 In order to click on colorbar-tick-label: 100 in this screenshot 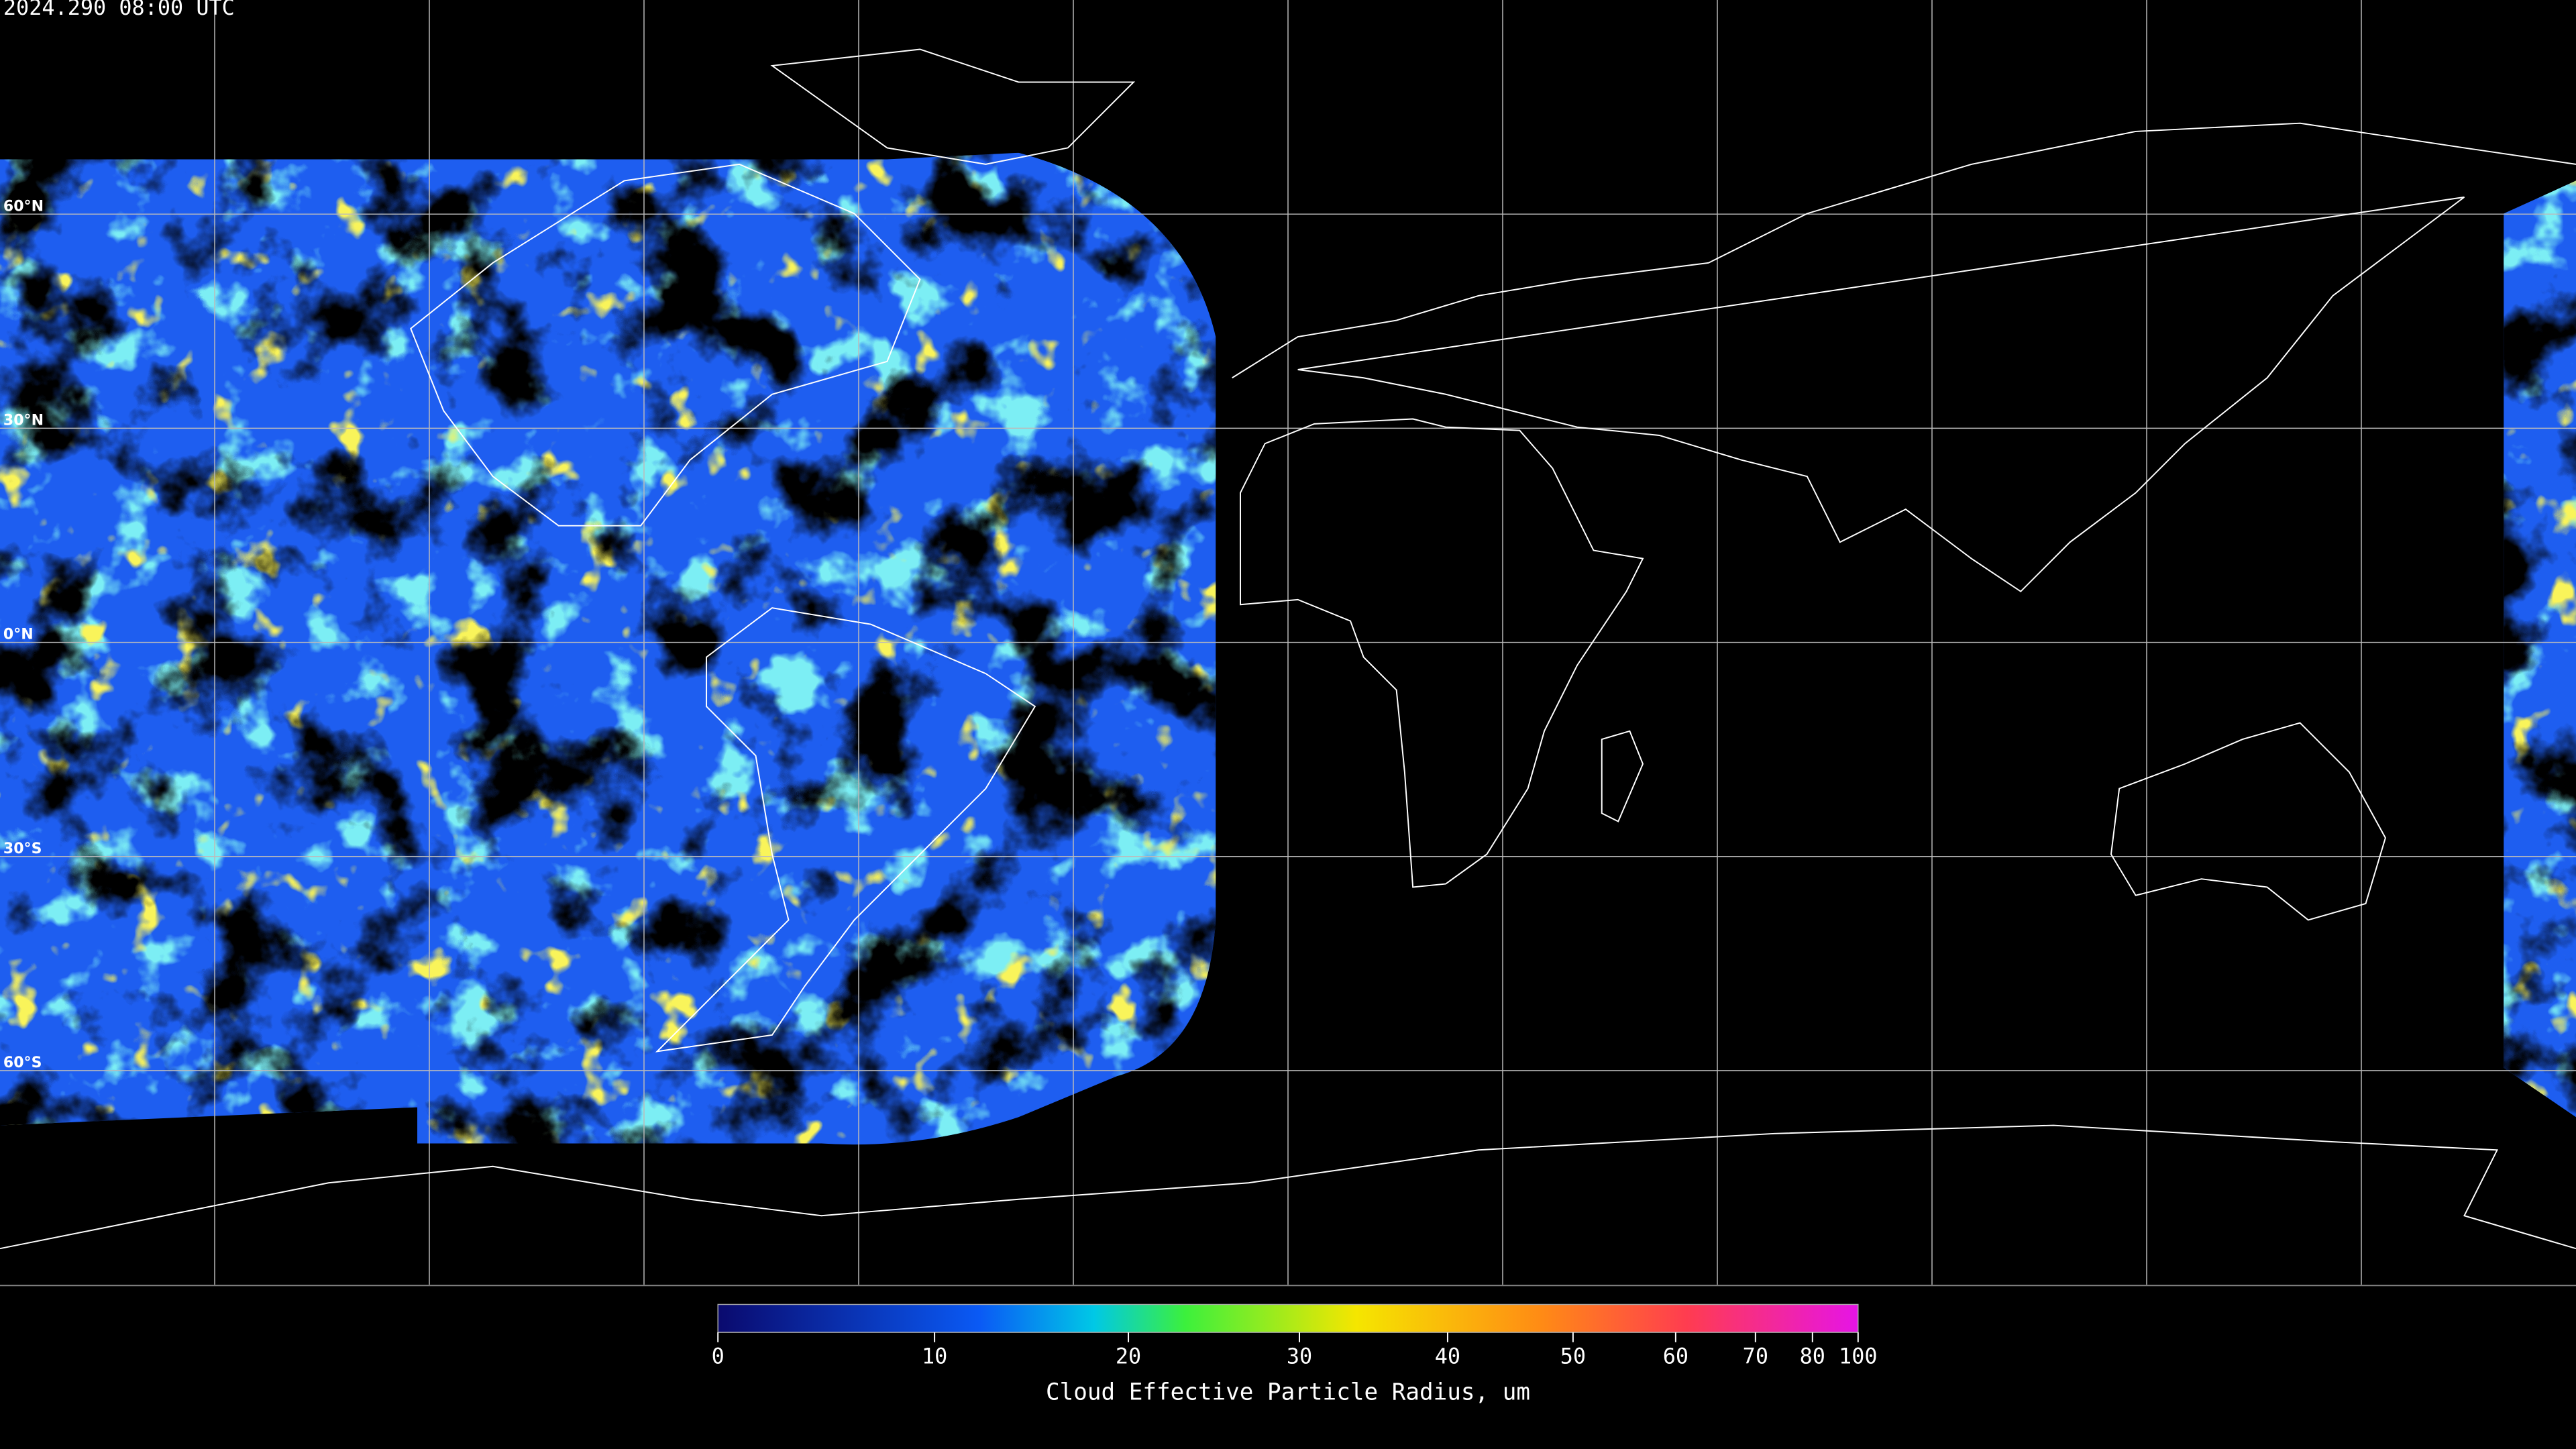, I will do `click(1858, 1356)`.